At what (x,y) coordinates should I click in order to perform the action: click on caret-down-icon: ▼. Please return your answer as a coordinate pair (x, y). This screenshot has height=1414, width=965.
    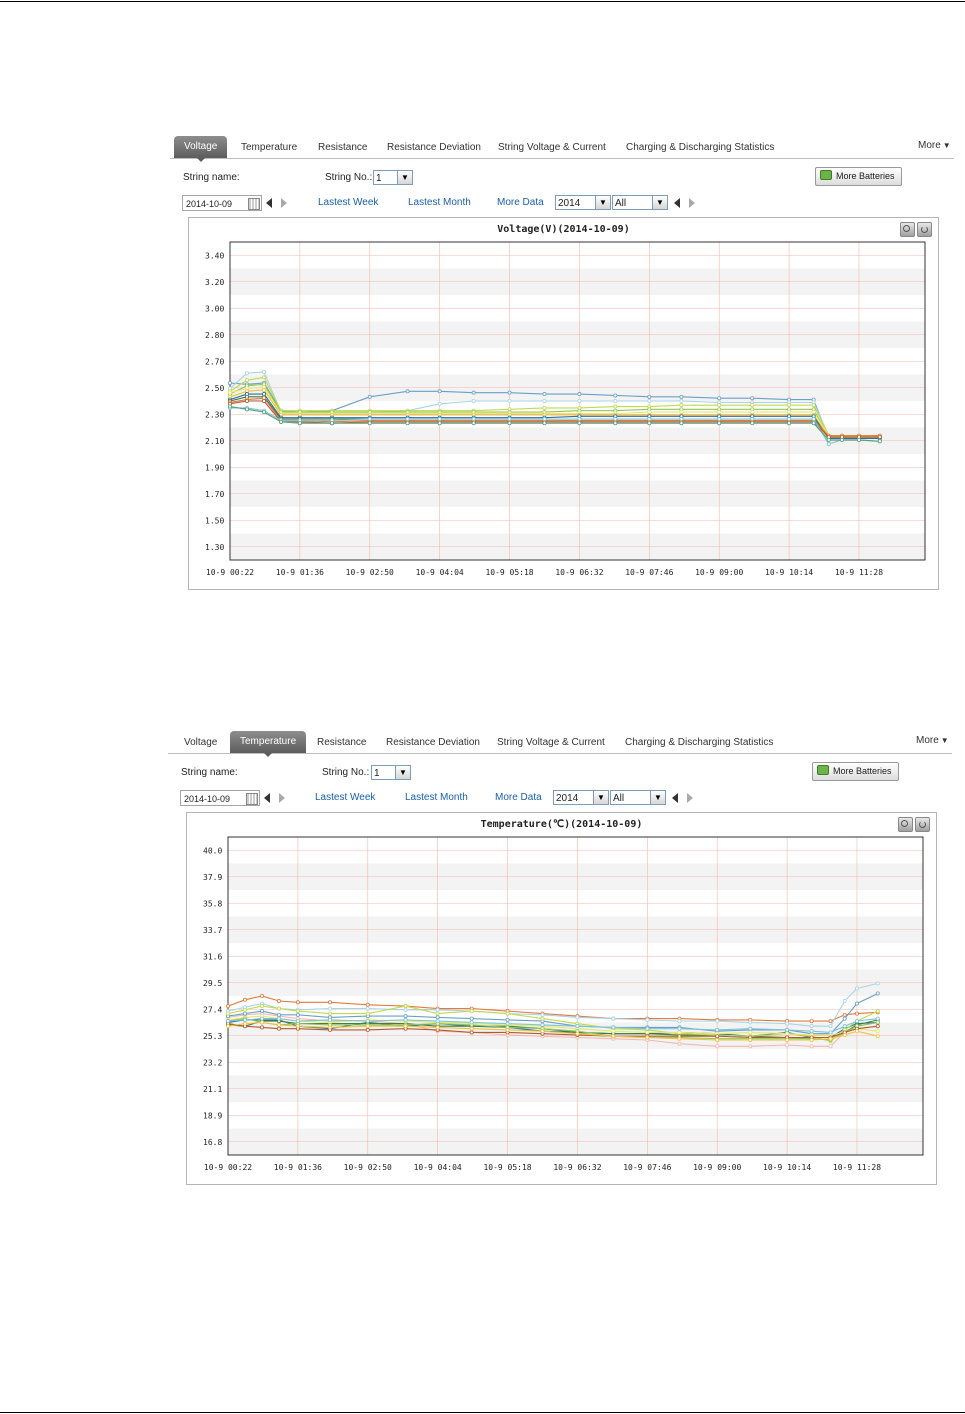
    Looking at the image, I should click on (946, 145).